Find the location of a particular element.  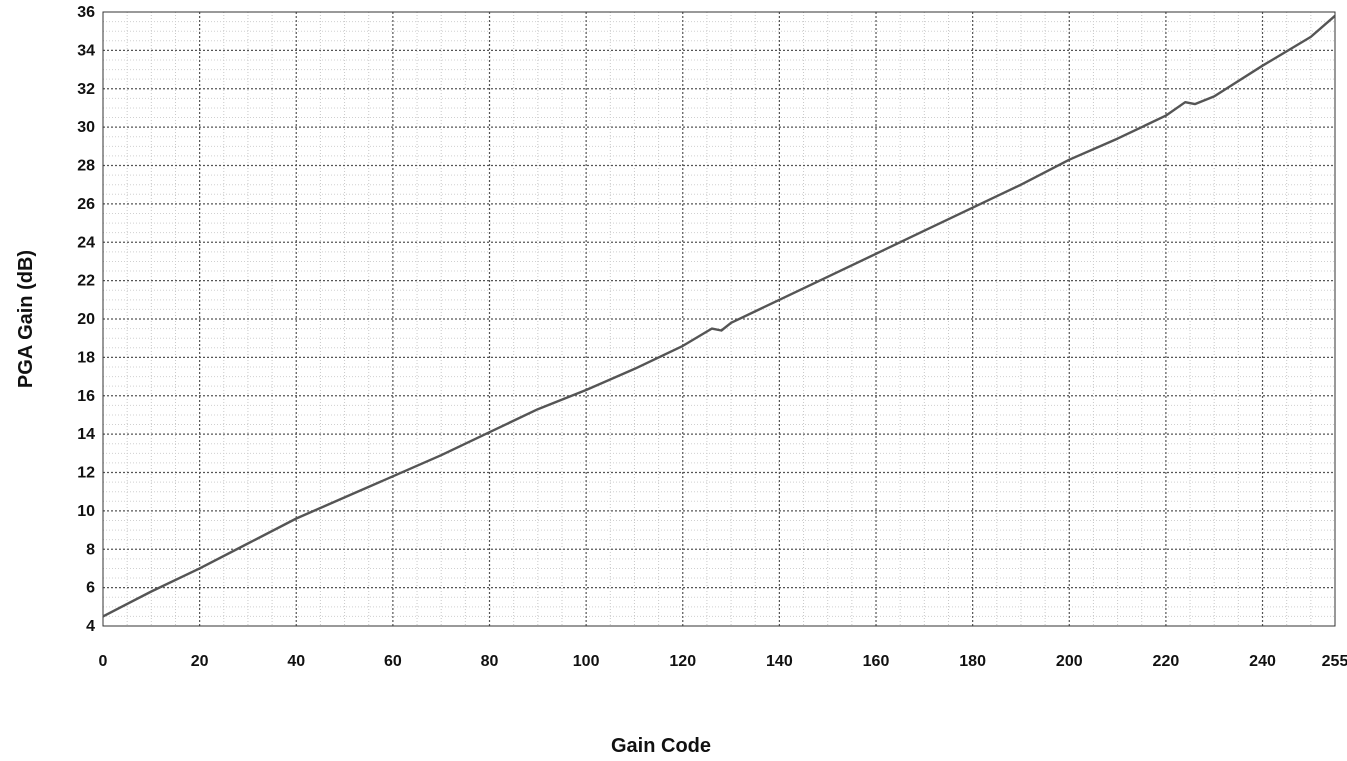

y-tick-label: 28 is located at coordinates (86, 166).